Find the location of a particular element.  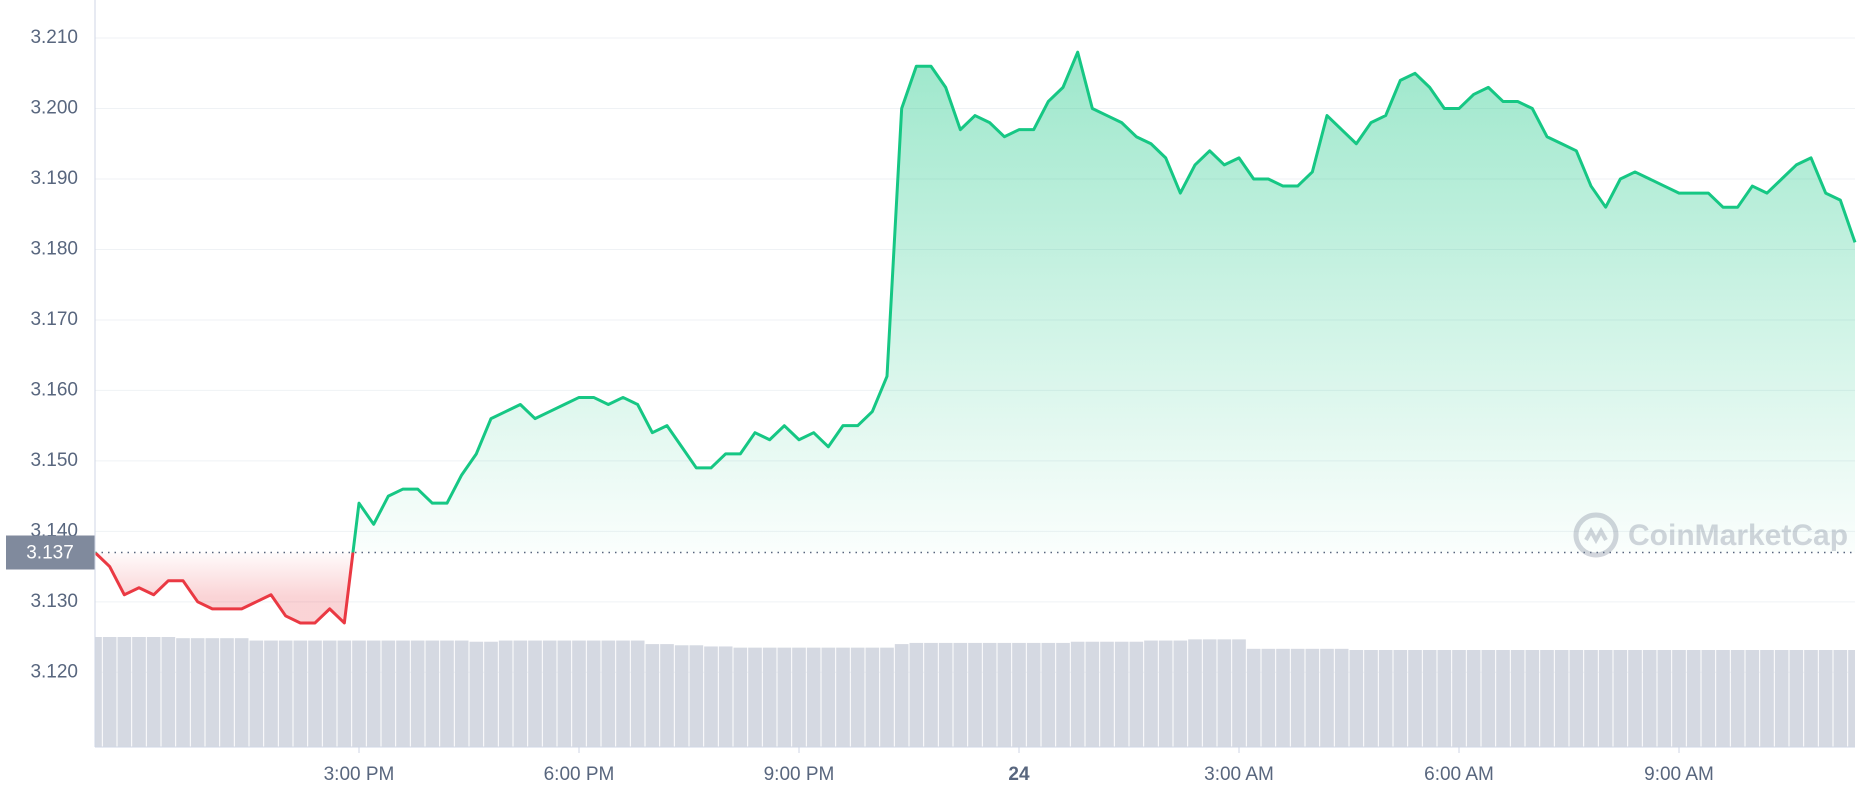

y-tick-label: 3.160 is located at coordinates (54, 389).